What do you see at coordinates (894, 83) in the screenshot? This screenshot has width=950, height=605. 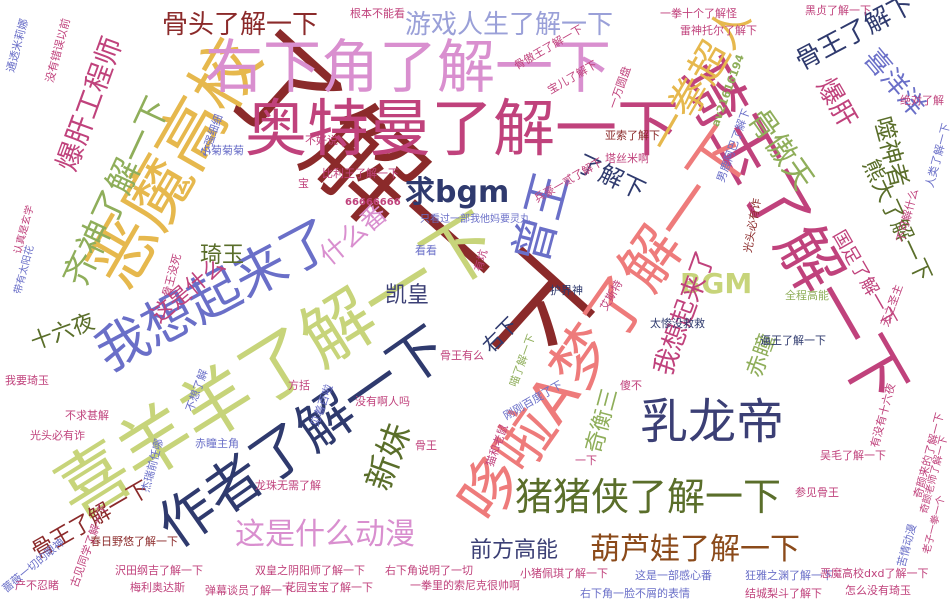 I see `word: 喜洋洋` at bounding box center [894, 83].